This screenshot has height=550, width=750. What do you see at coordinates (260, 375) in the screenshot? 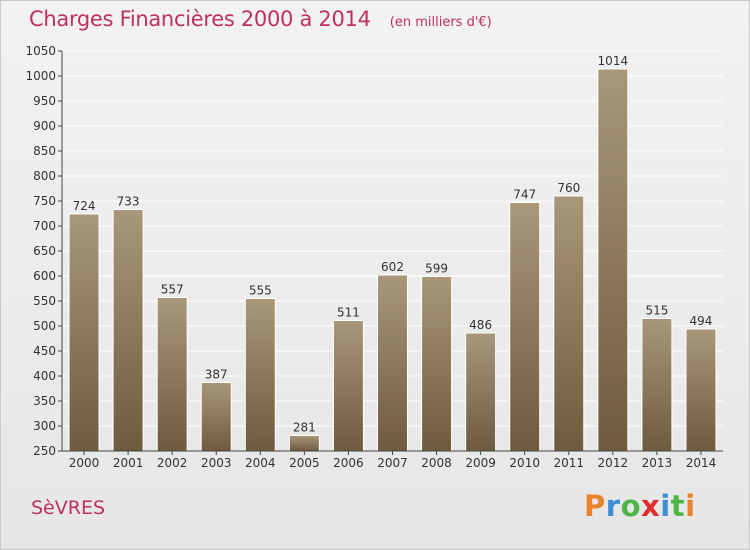
I see `bar-2004` at bounding box center [260, 375].